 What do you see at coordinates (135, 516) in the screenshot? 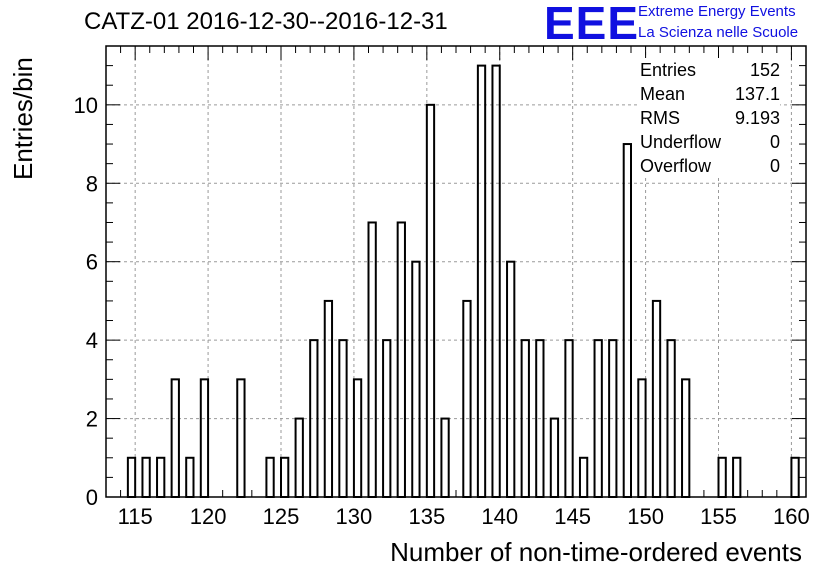
I see `x-tick-label: 115` at bounding box center [135, 516].